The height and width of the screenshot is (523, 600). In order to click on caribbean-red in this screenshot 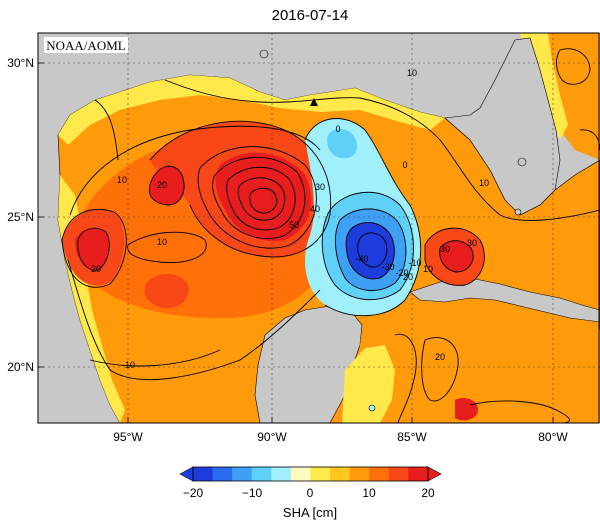, I will do `click(466, 409)`.